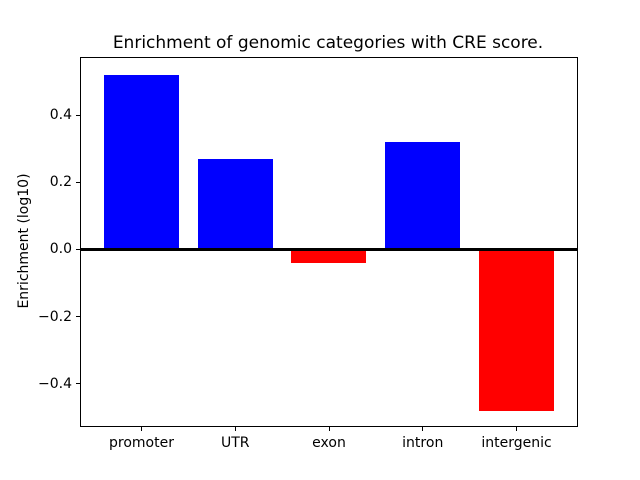  Describe the element at coordinates (517, 330) in the screenshot. I see `bar-intergenic` at that location.